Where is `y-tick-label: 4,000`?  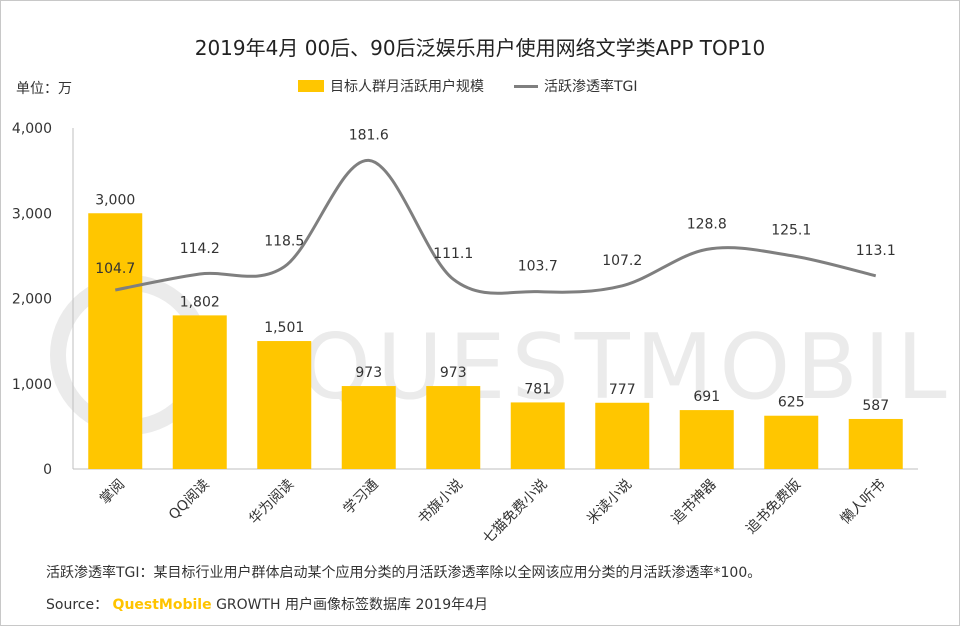 y-tick-label: 4,000 is located at coordinates (32, 129).